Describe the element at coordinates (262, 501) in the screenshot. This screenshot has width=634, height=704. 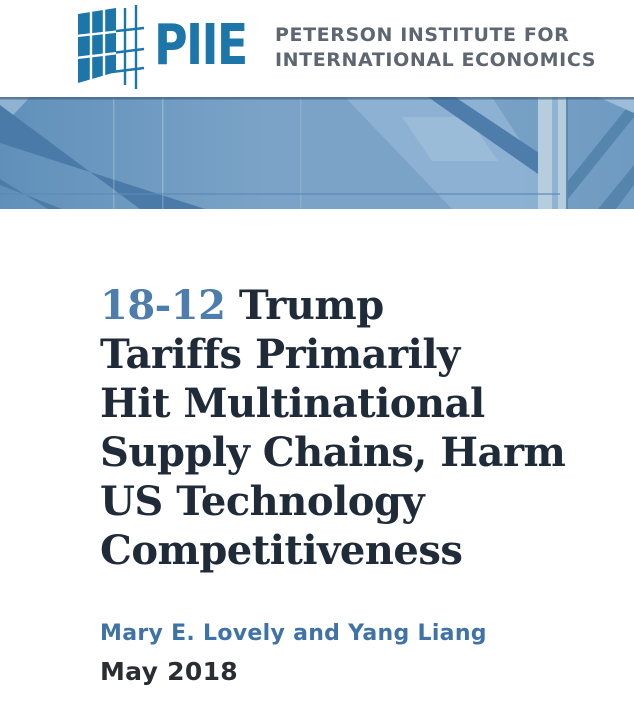
I see `title-line: US Technology` at that location.